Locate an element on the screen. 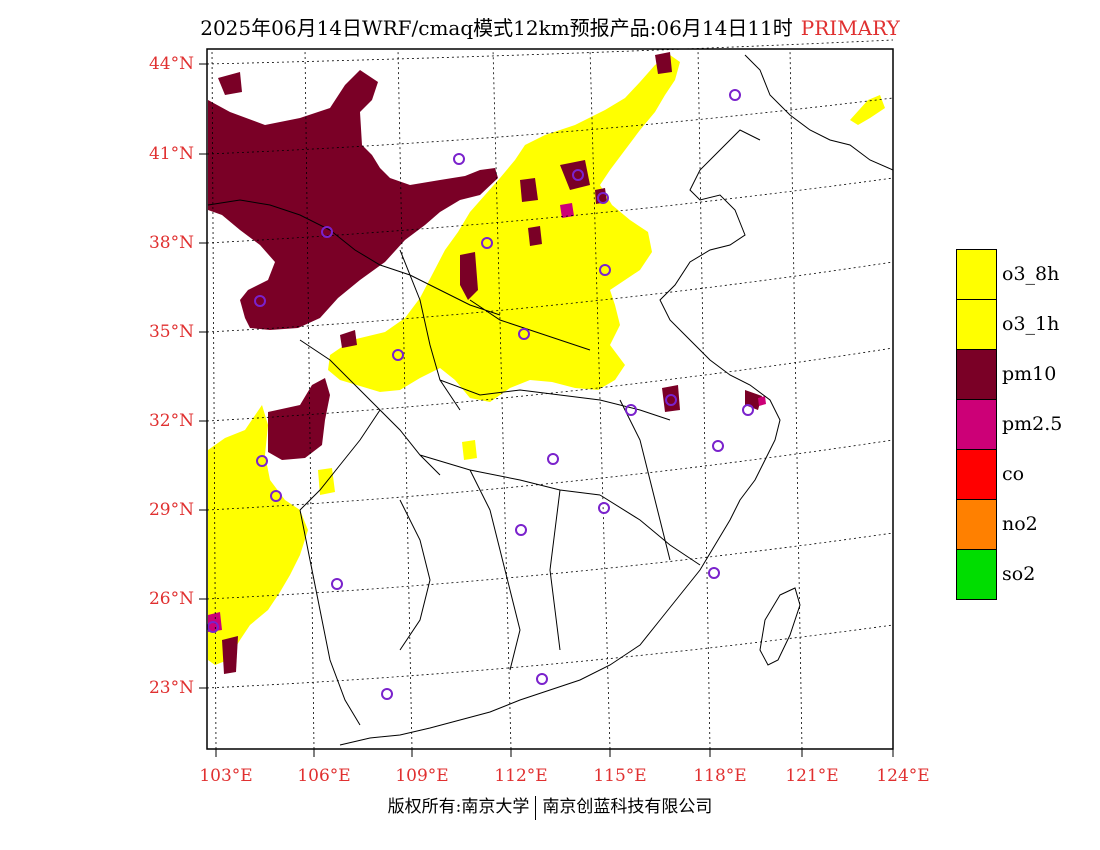 This screenshot has height=850, width=1100. pm10-patch-beijing is located at coordinates (575, 175).